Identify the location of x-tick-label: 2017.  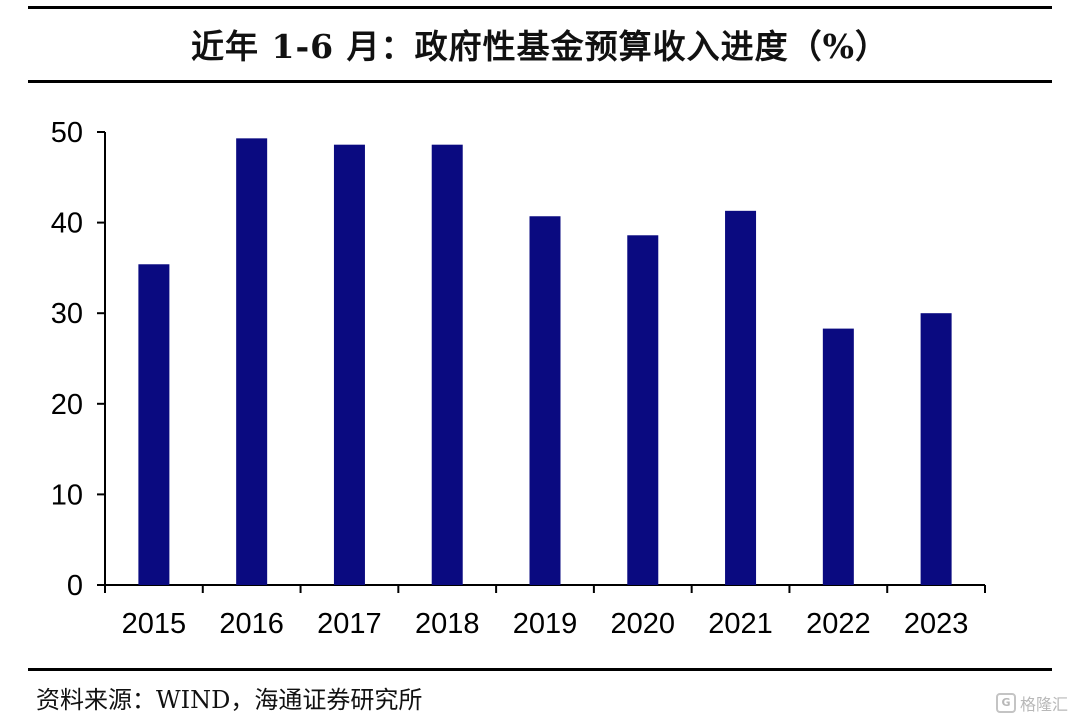
(349, 624).